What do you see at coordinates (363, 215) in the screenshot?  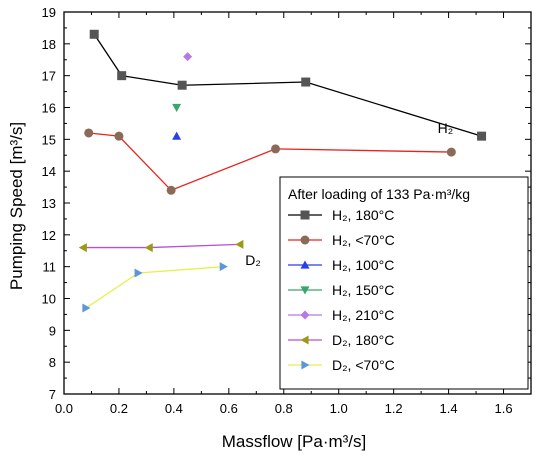 I see `legend-label: H₂, 180°C` at bounding box center [363, 215].